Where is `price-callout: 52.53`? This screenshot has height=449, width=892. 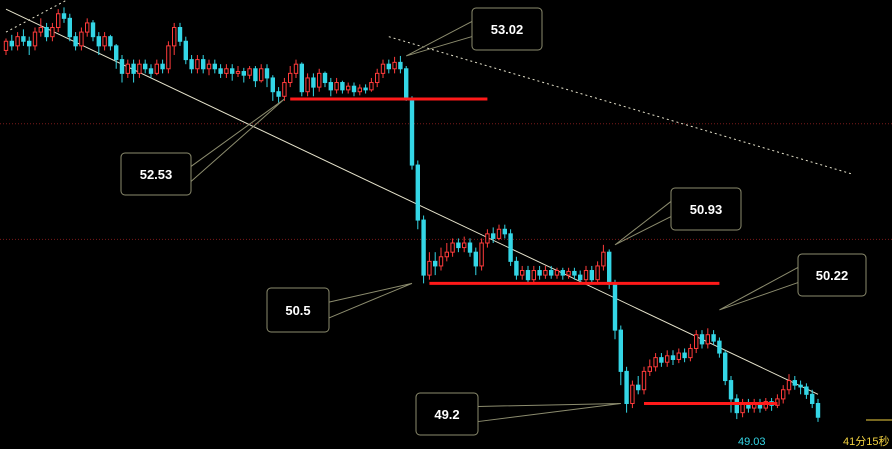 price-callout: 52.53 is located at coordinates (202, 147).